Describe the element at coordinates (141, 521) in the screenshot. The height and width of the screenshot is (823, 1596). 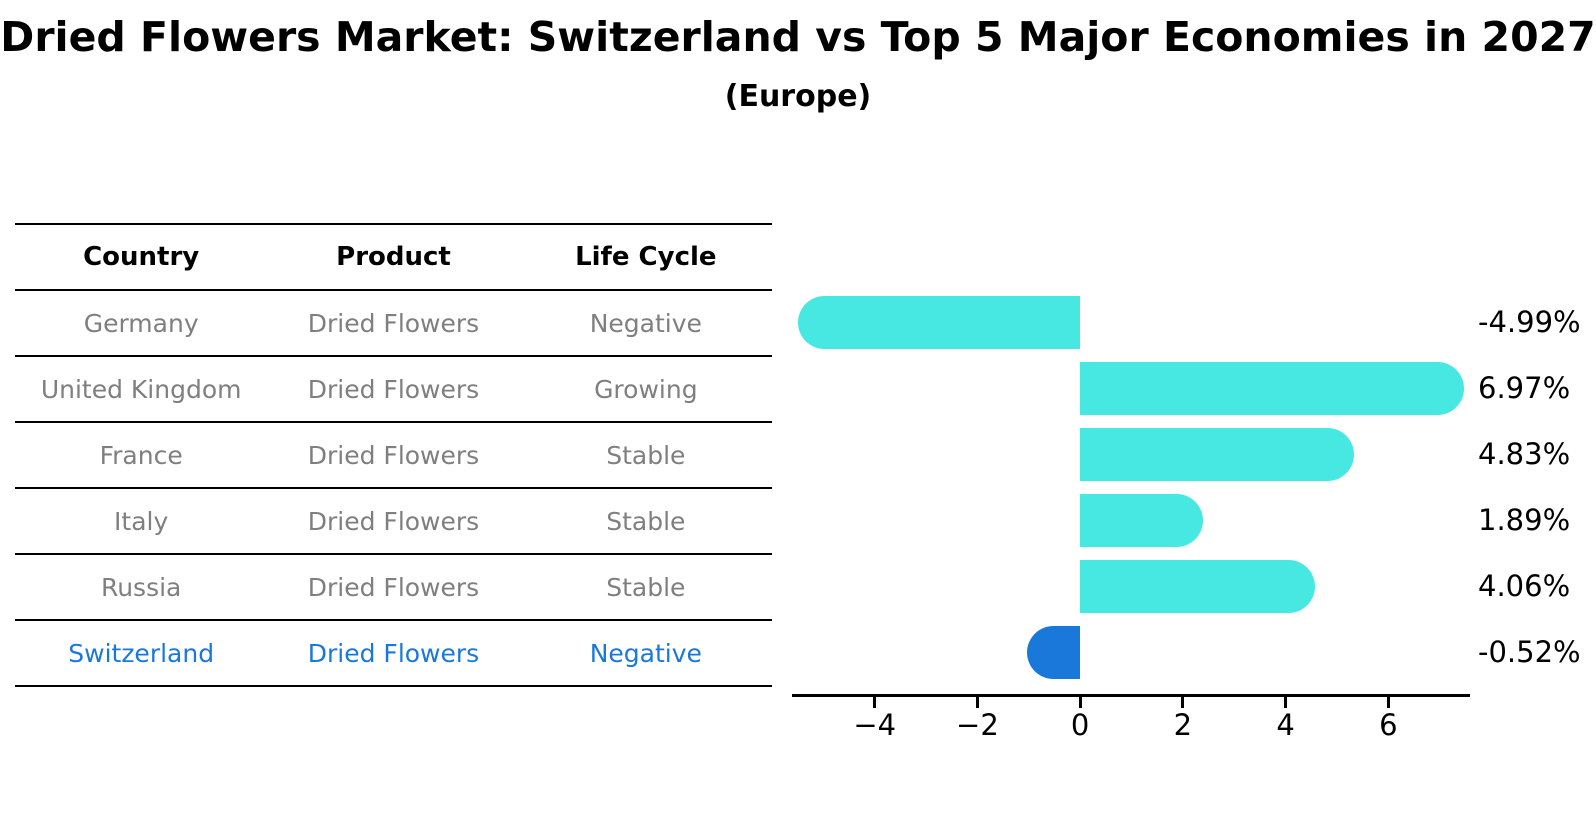
I see `cell-italy-country: Italy` at that location.